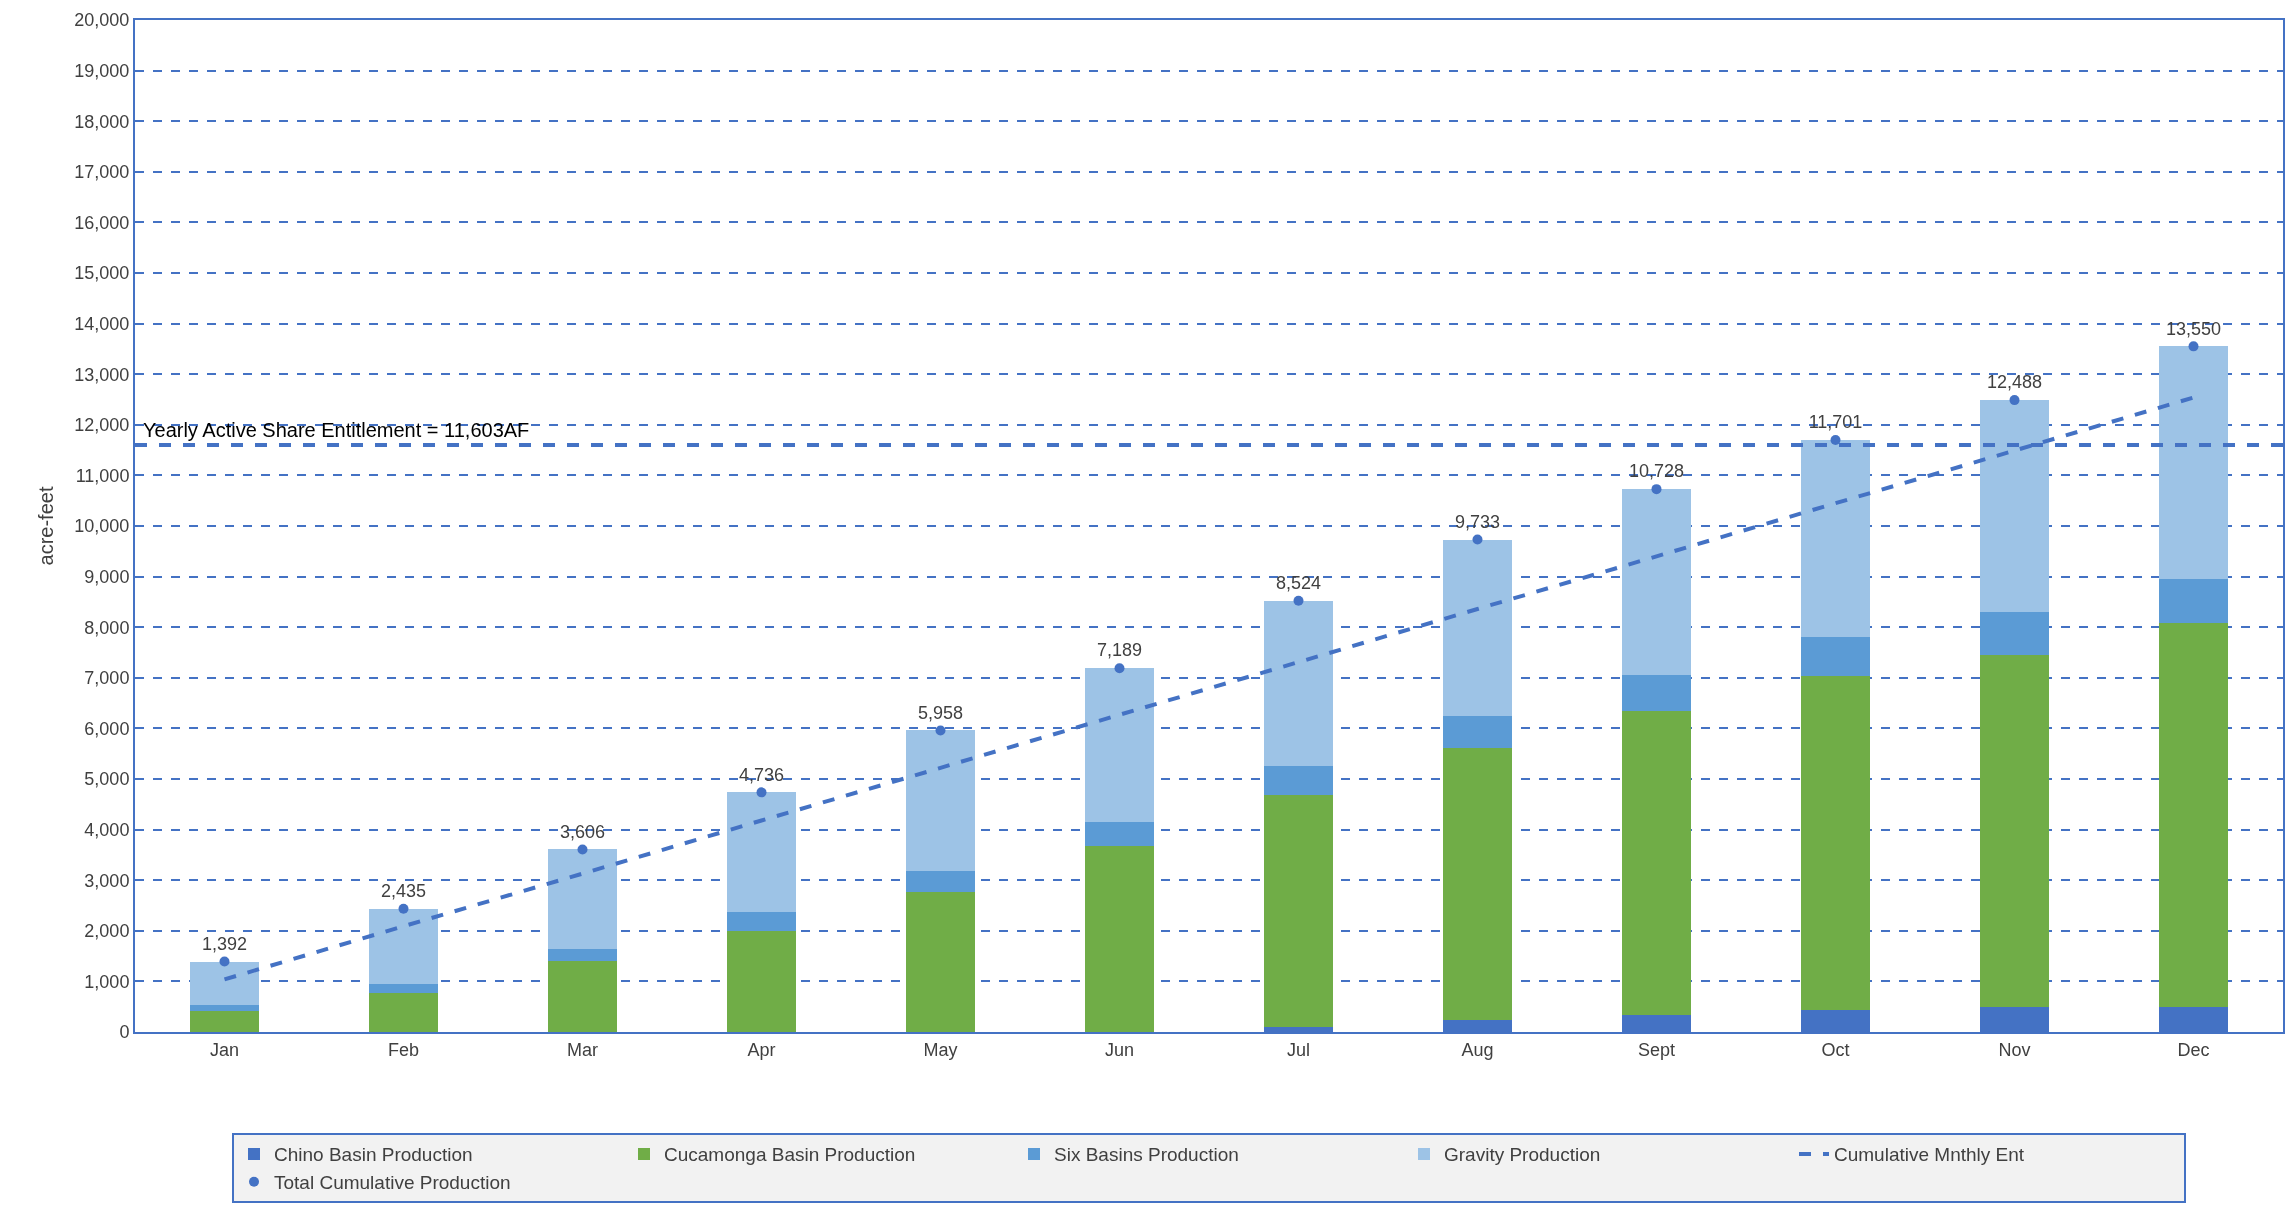  What do you see at coordinates (107, 981) in the screenshot?
I see `y-tick-label: 1,000` at bounding box center [107, 981].